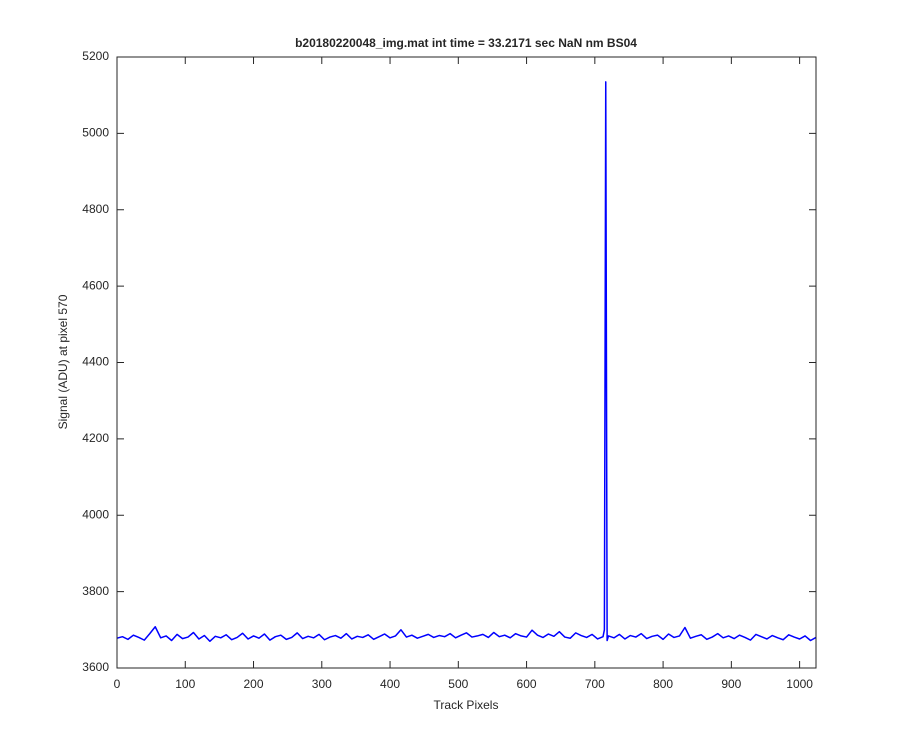 This screenshot has width=900, height=750. What do you see at coordinates (595, 684) in the screenshot?
I see `x-tick-label: 700` at bounding box center [595, 684].